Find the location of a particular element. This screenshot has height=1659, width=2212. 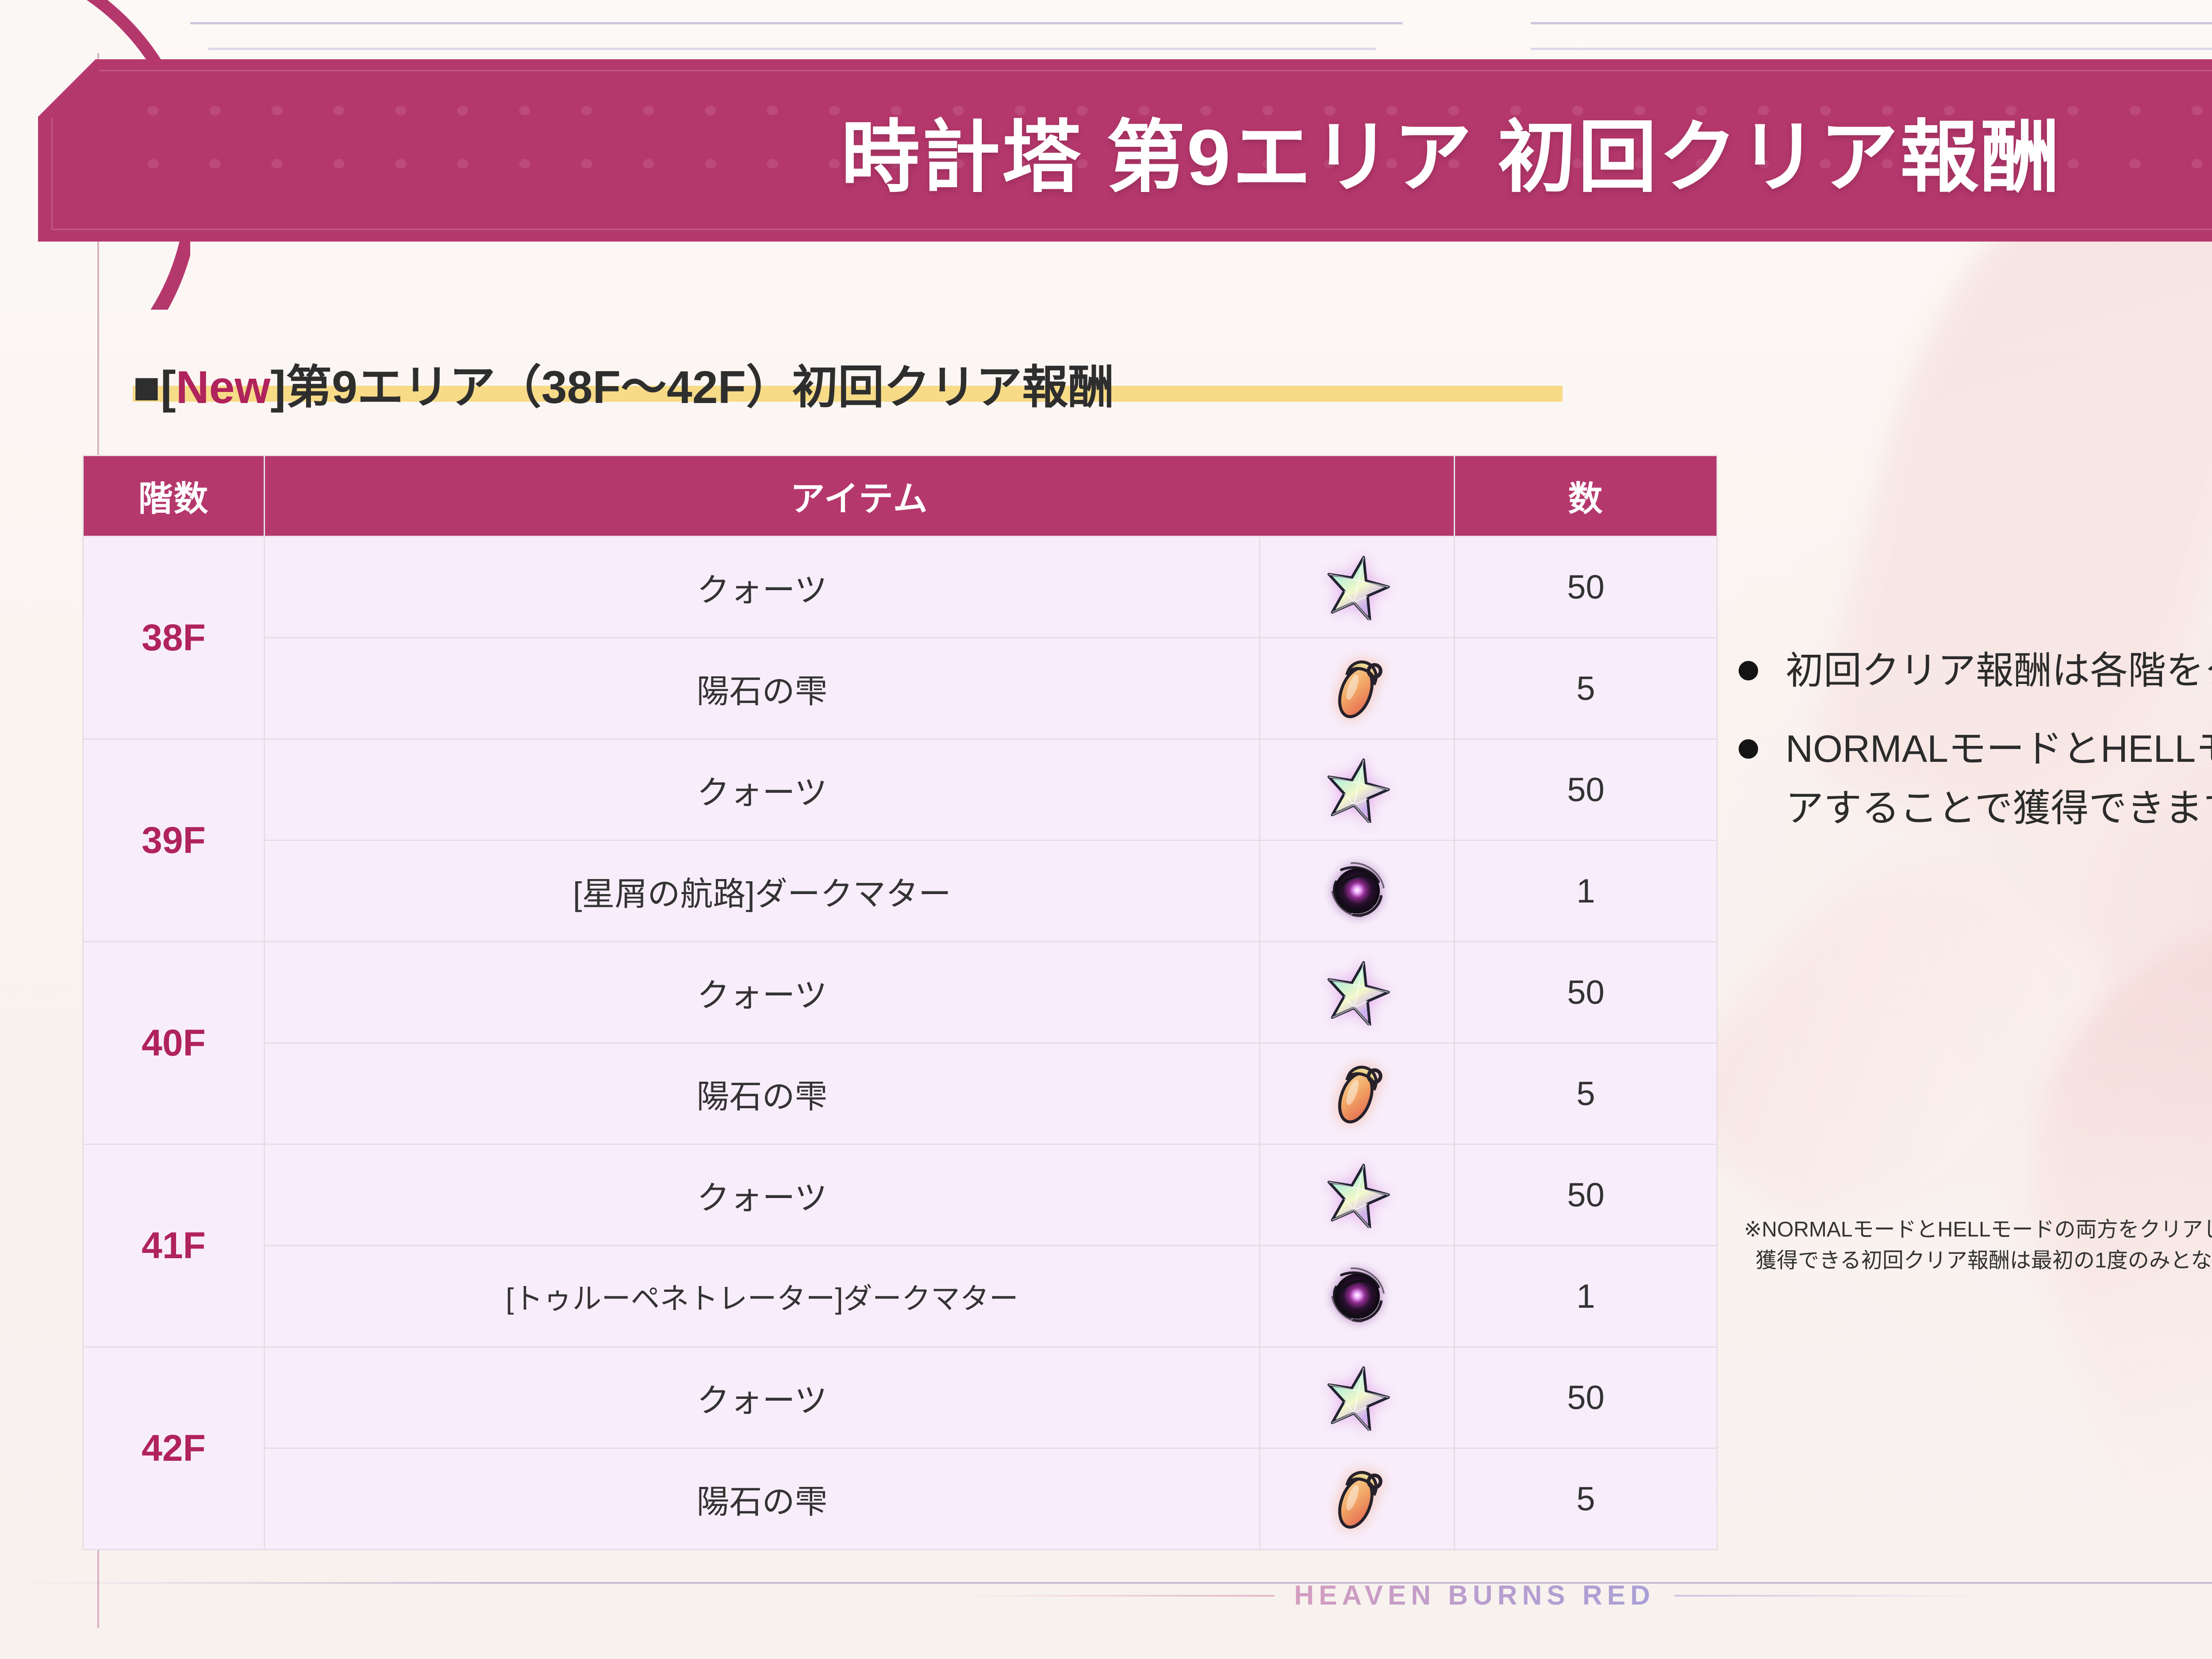

banner-dot-pattern is located at coordinates (1167, 140).